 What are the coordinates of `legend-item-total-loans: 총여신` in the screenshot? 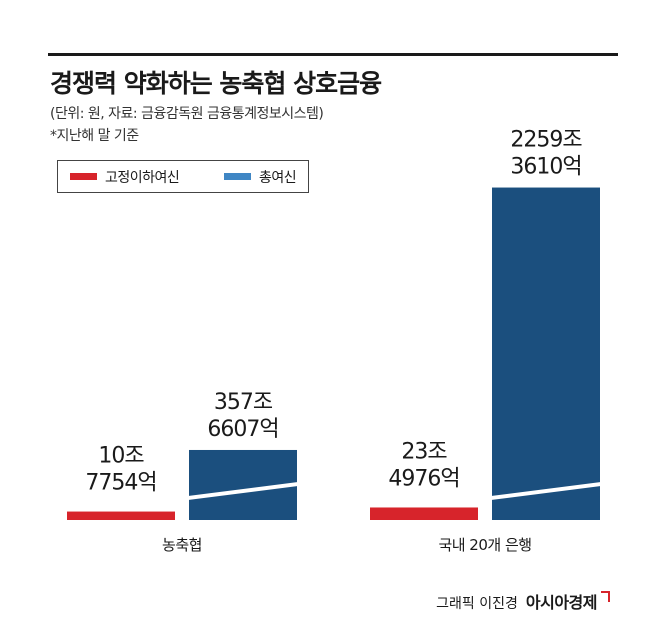 It's located at (260, 176).